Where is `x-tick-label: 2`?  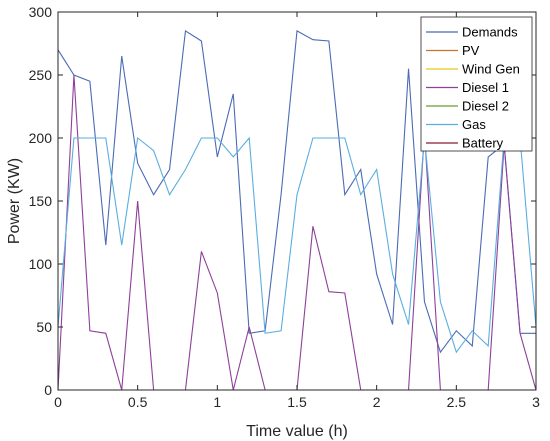 x-tick-label: 2 is located at coordinates (377, 402).